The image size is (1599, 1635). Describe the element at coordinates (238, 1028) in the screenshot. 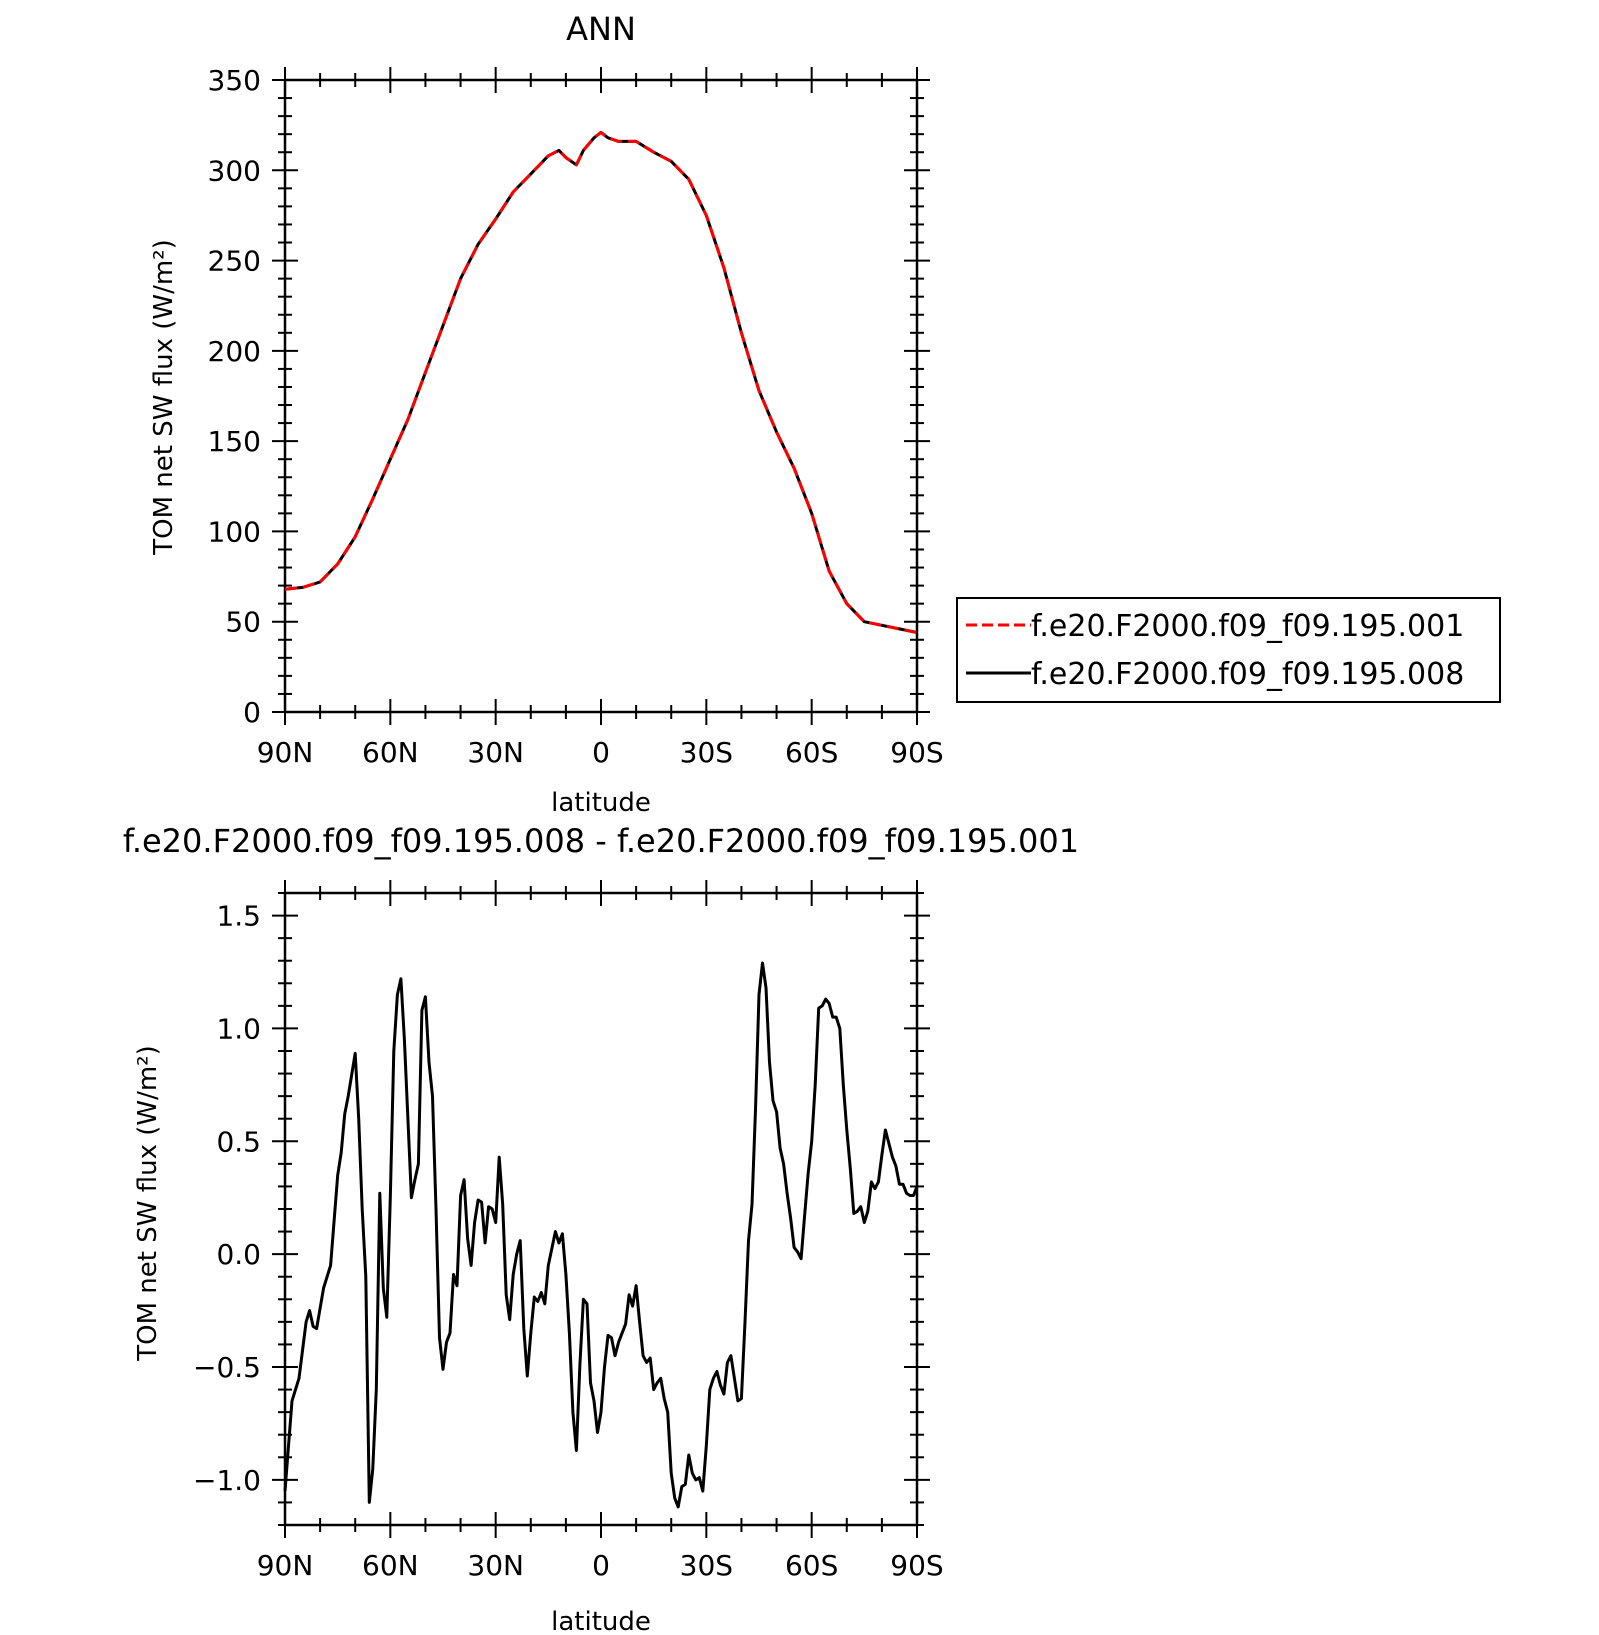

I see `y-tick-label: 1.0` at that location.